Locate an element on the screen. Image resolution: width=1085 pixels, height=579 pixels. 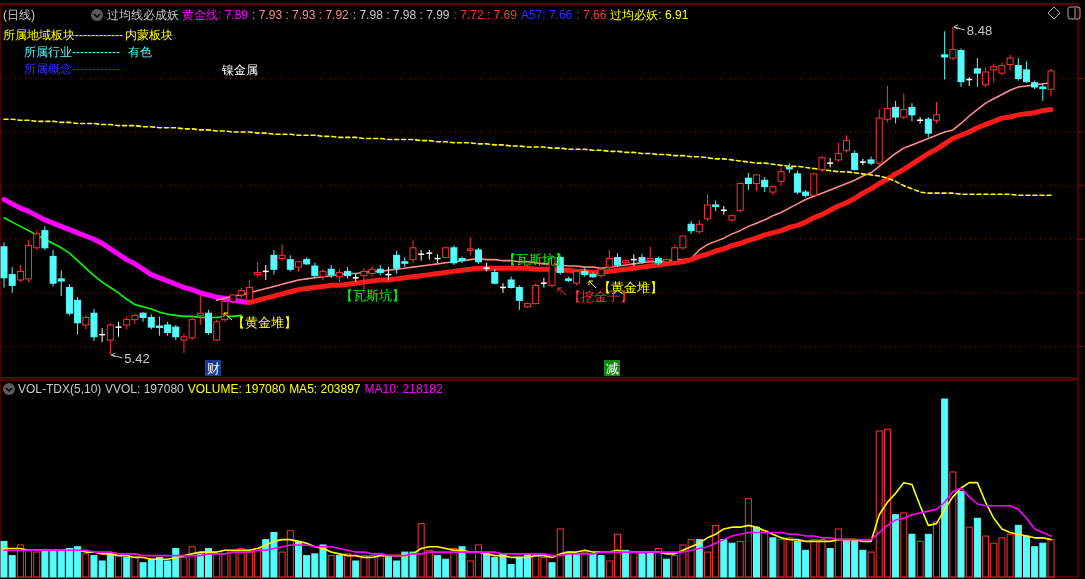
annotation: 有色 is located at coordinates (140, 52).